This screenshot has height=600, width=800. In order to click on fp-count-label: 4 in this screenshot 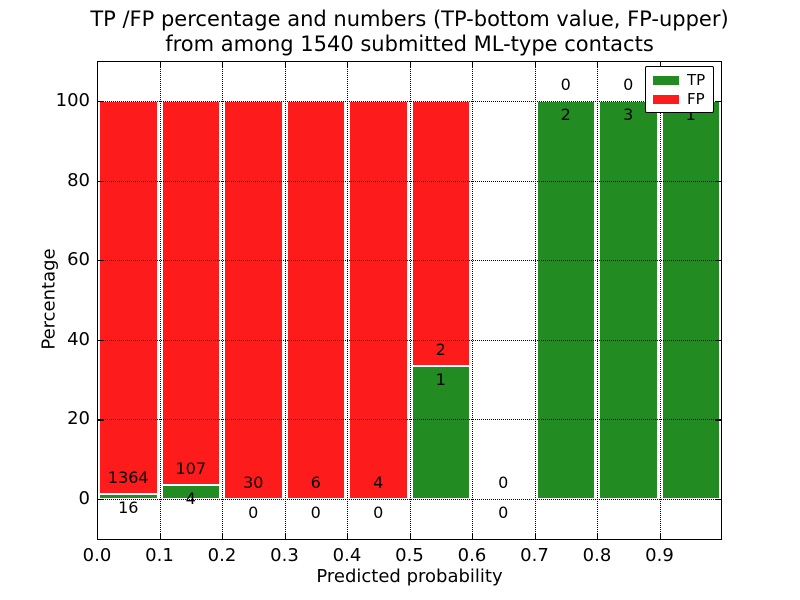, I will do `click(378, 482)`.